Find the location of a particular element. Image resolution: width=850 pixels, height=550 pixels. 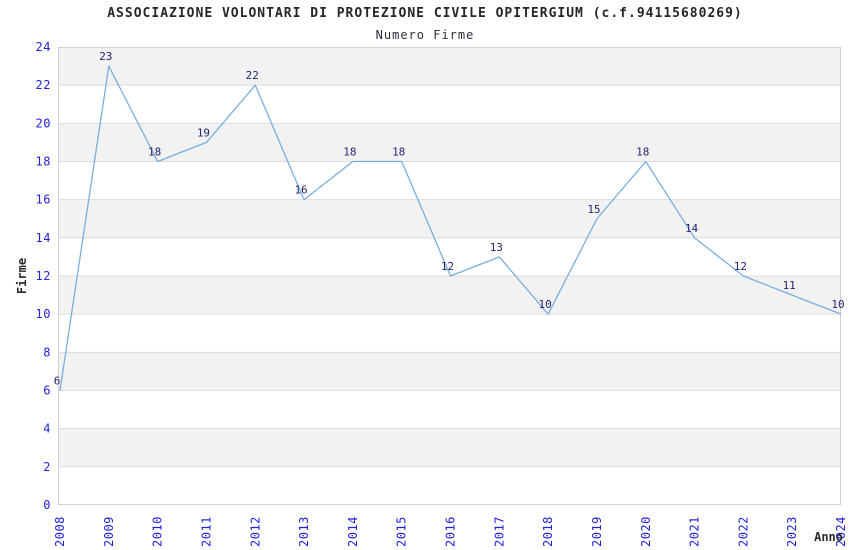

y-tick-label: 14 is located at coordinates (43, 238).